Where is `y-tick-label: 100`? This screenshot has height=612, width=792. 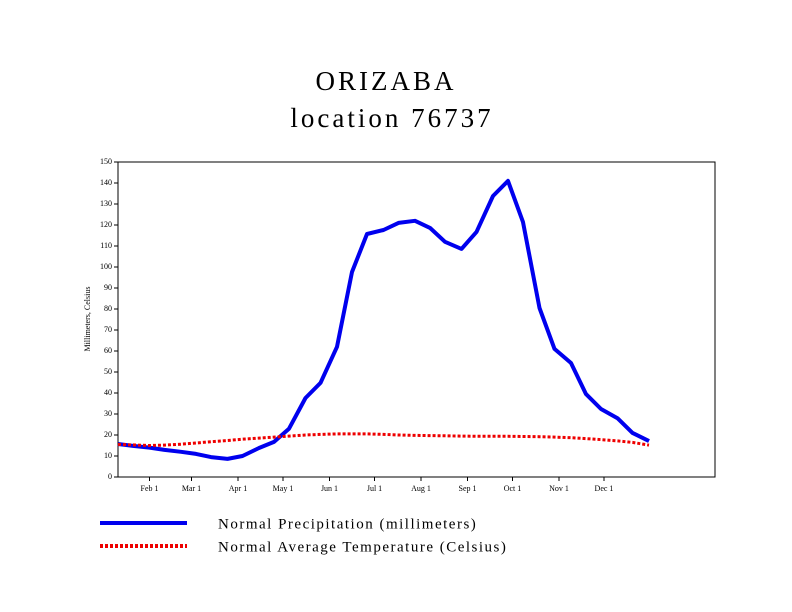 y-tick-label: 100 is located at coordinates (106, 266).